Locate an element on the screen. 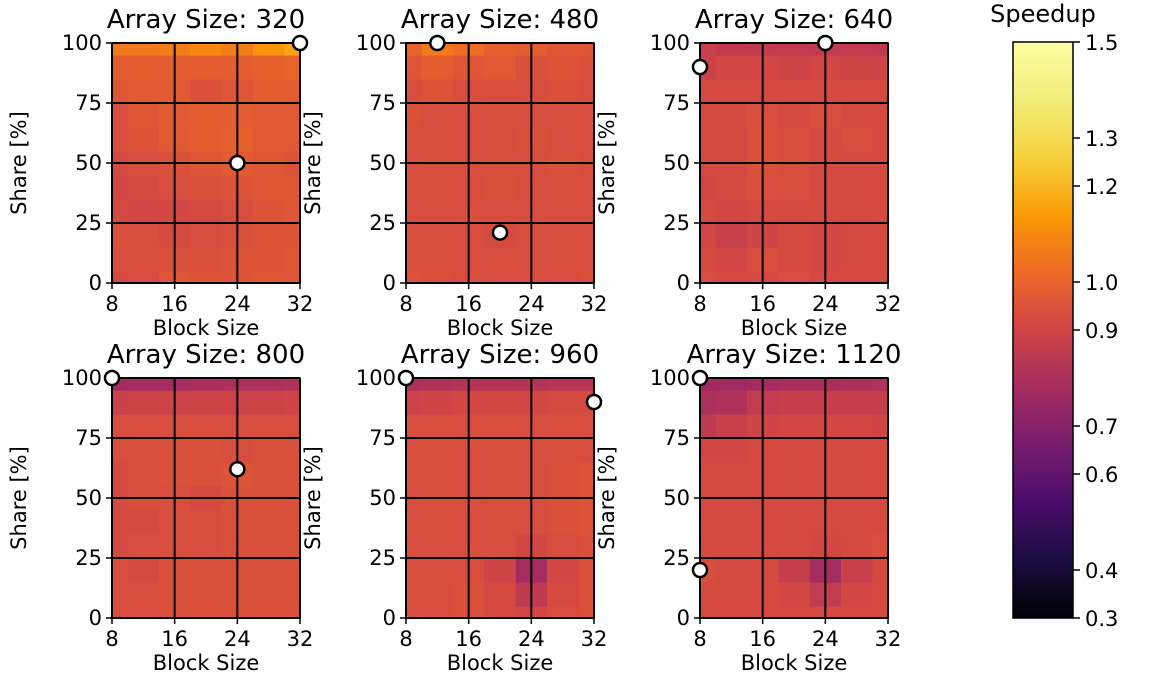 The height and width of the screenshot is (681, 1154). x-tick-label: 24 is located at coordinates (237, 639).